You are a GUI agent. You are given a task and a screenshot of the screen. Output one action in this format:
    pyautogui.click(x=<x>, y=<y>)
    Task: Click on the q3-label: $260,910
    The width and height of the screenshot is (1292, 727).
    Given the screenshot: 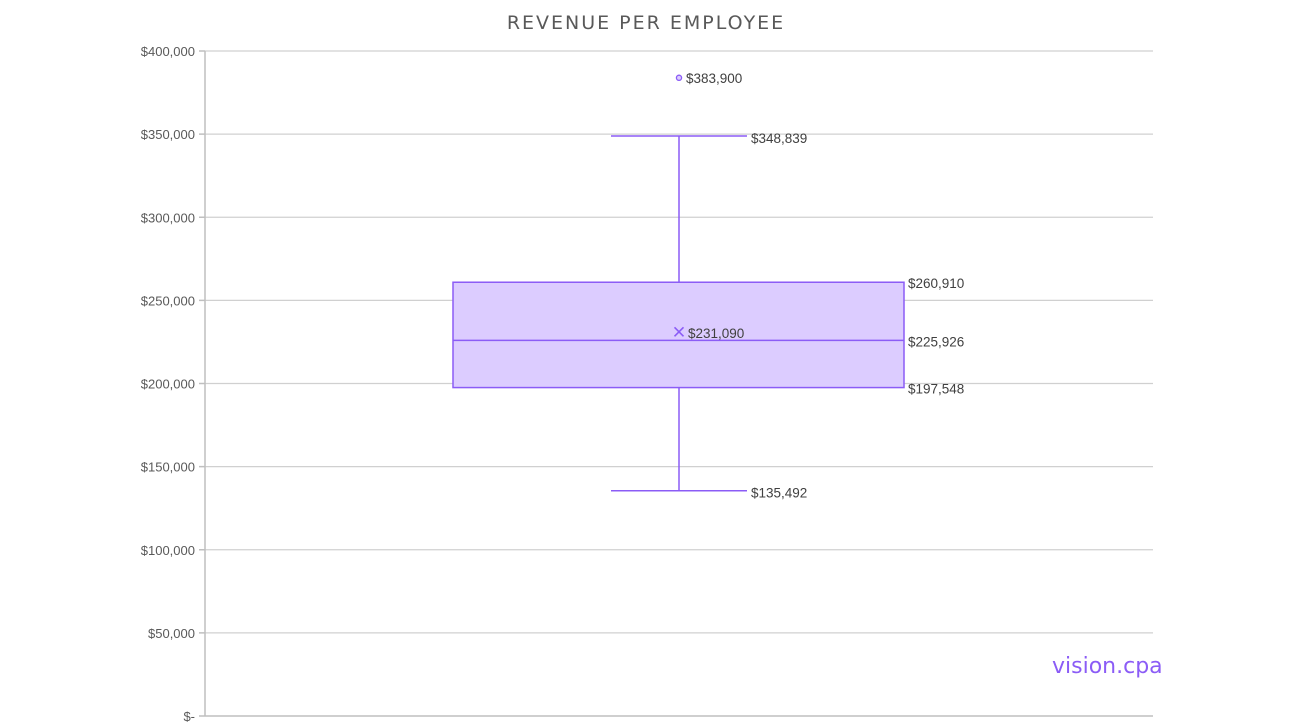 What is the action you would take?
    pyautogui.click(x=936, y=283)
    